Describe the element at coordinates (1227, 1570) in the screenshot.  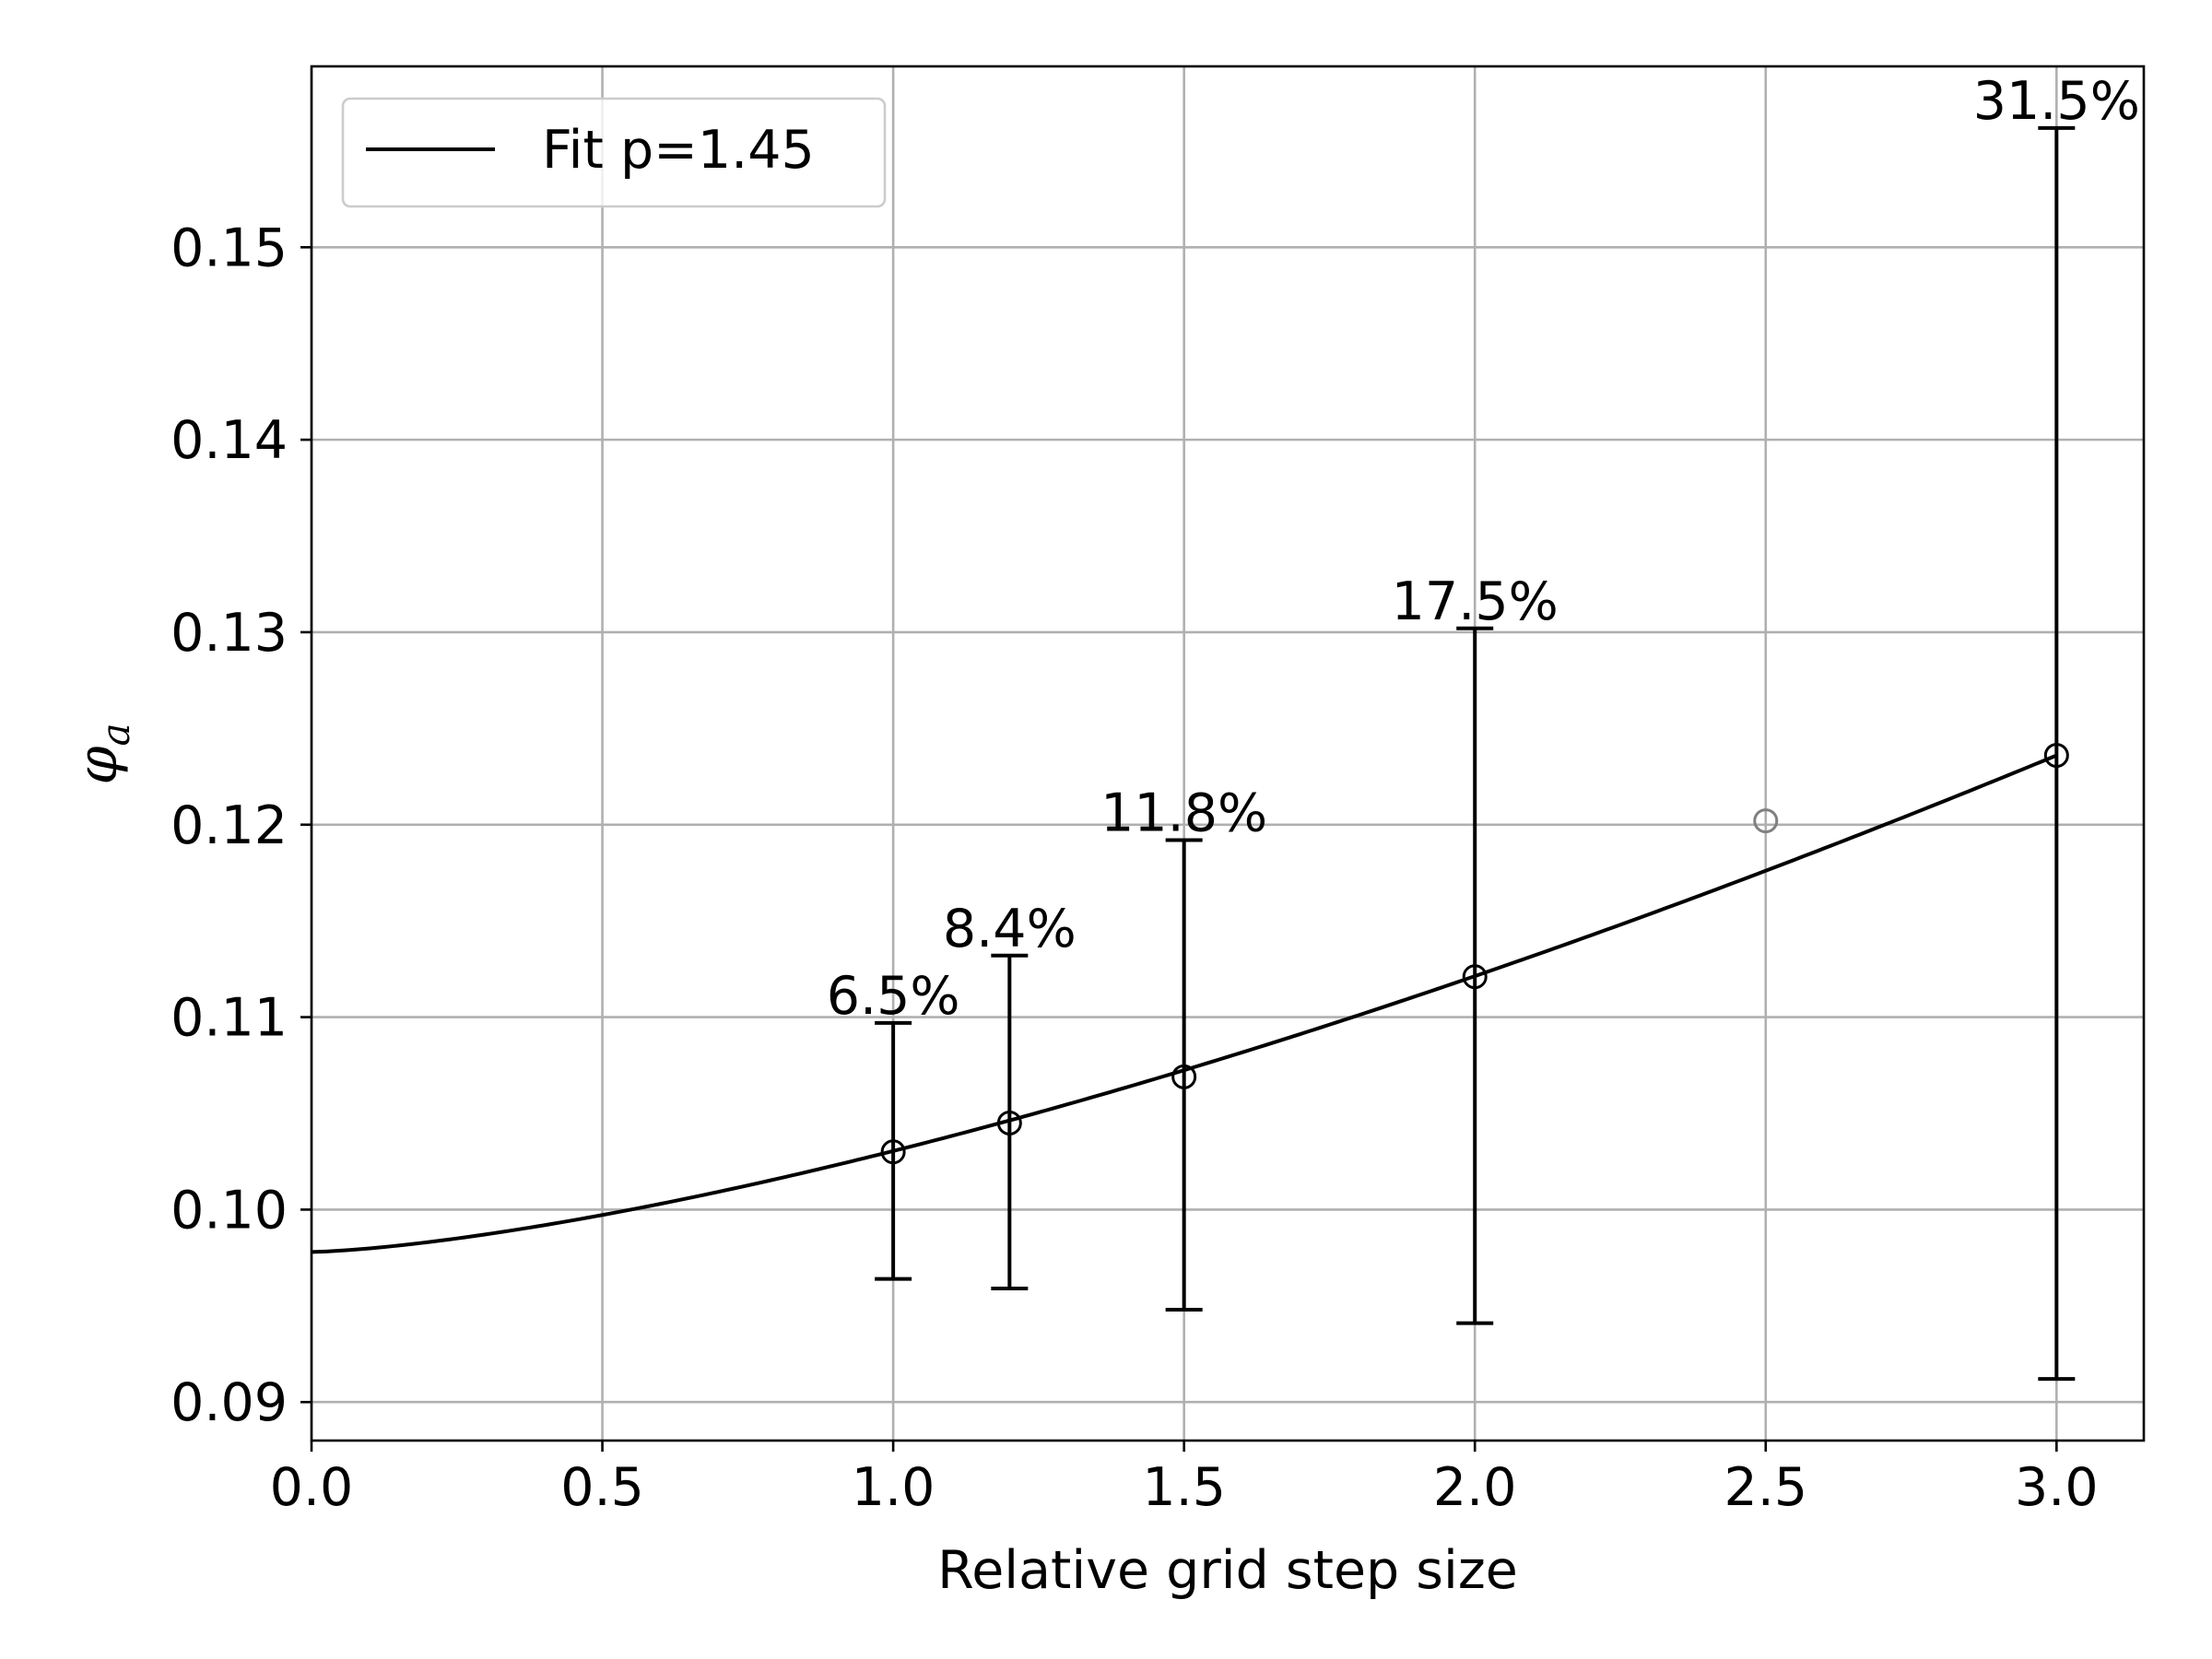
I see `x-axis-title: Relative grid step size` at that location.